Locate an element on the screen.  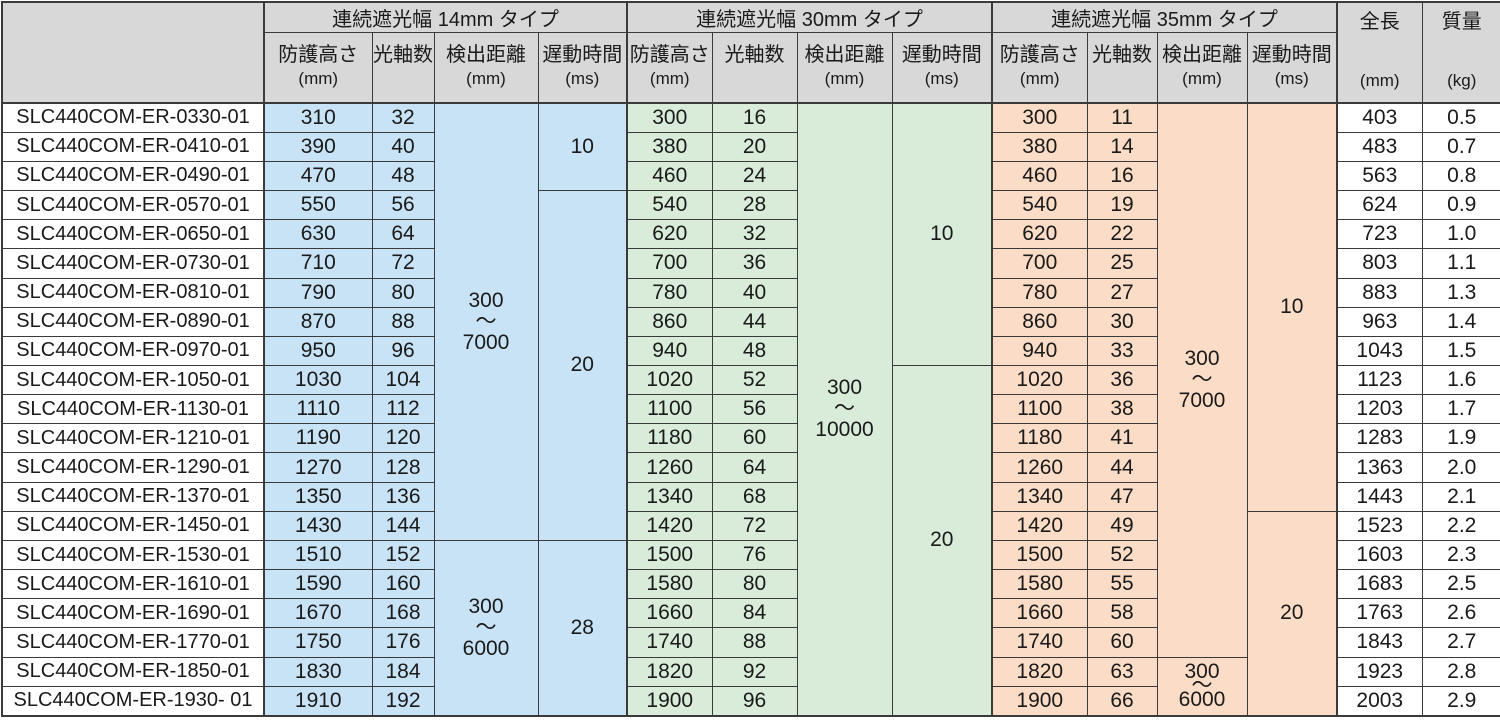
detection-distance-cell: 300 〜 6000 is located at coordinates (1202, 686).